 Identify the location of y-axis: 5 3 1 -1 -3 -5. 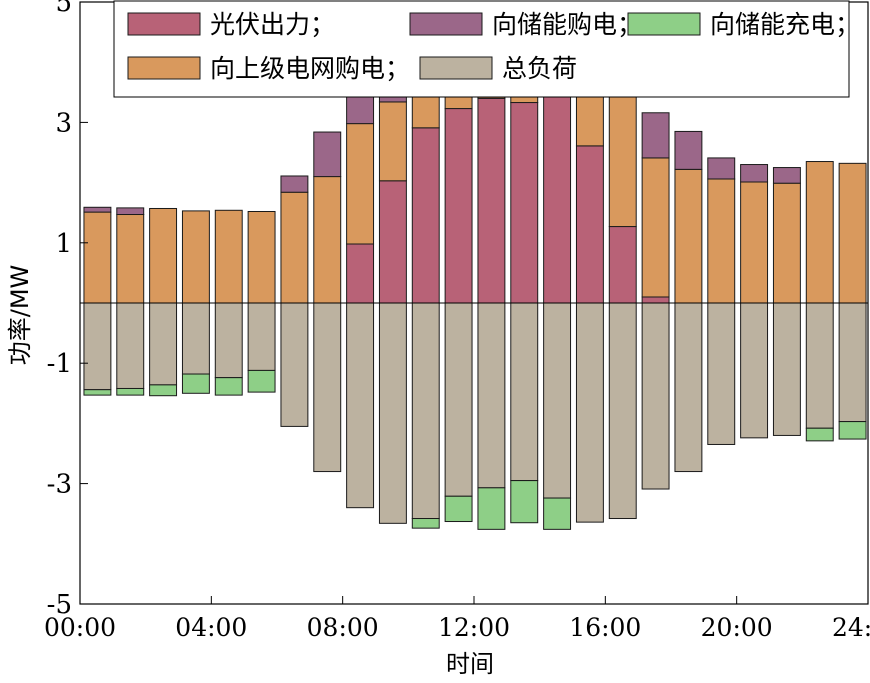
(67, 310).